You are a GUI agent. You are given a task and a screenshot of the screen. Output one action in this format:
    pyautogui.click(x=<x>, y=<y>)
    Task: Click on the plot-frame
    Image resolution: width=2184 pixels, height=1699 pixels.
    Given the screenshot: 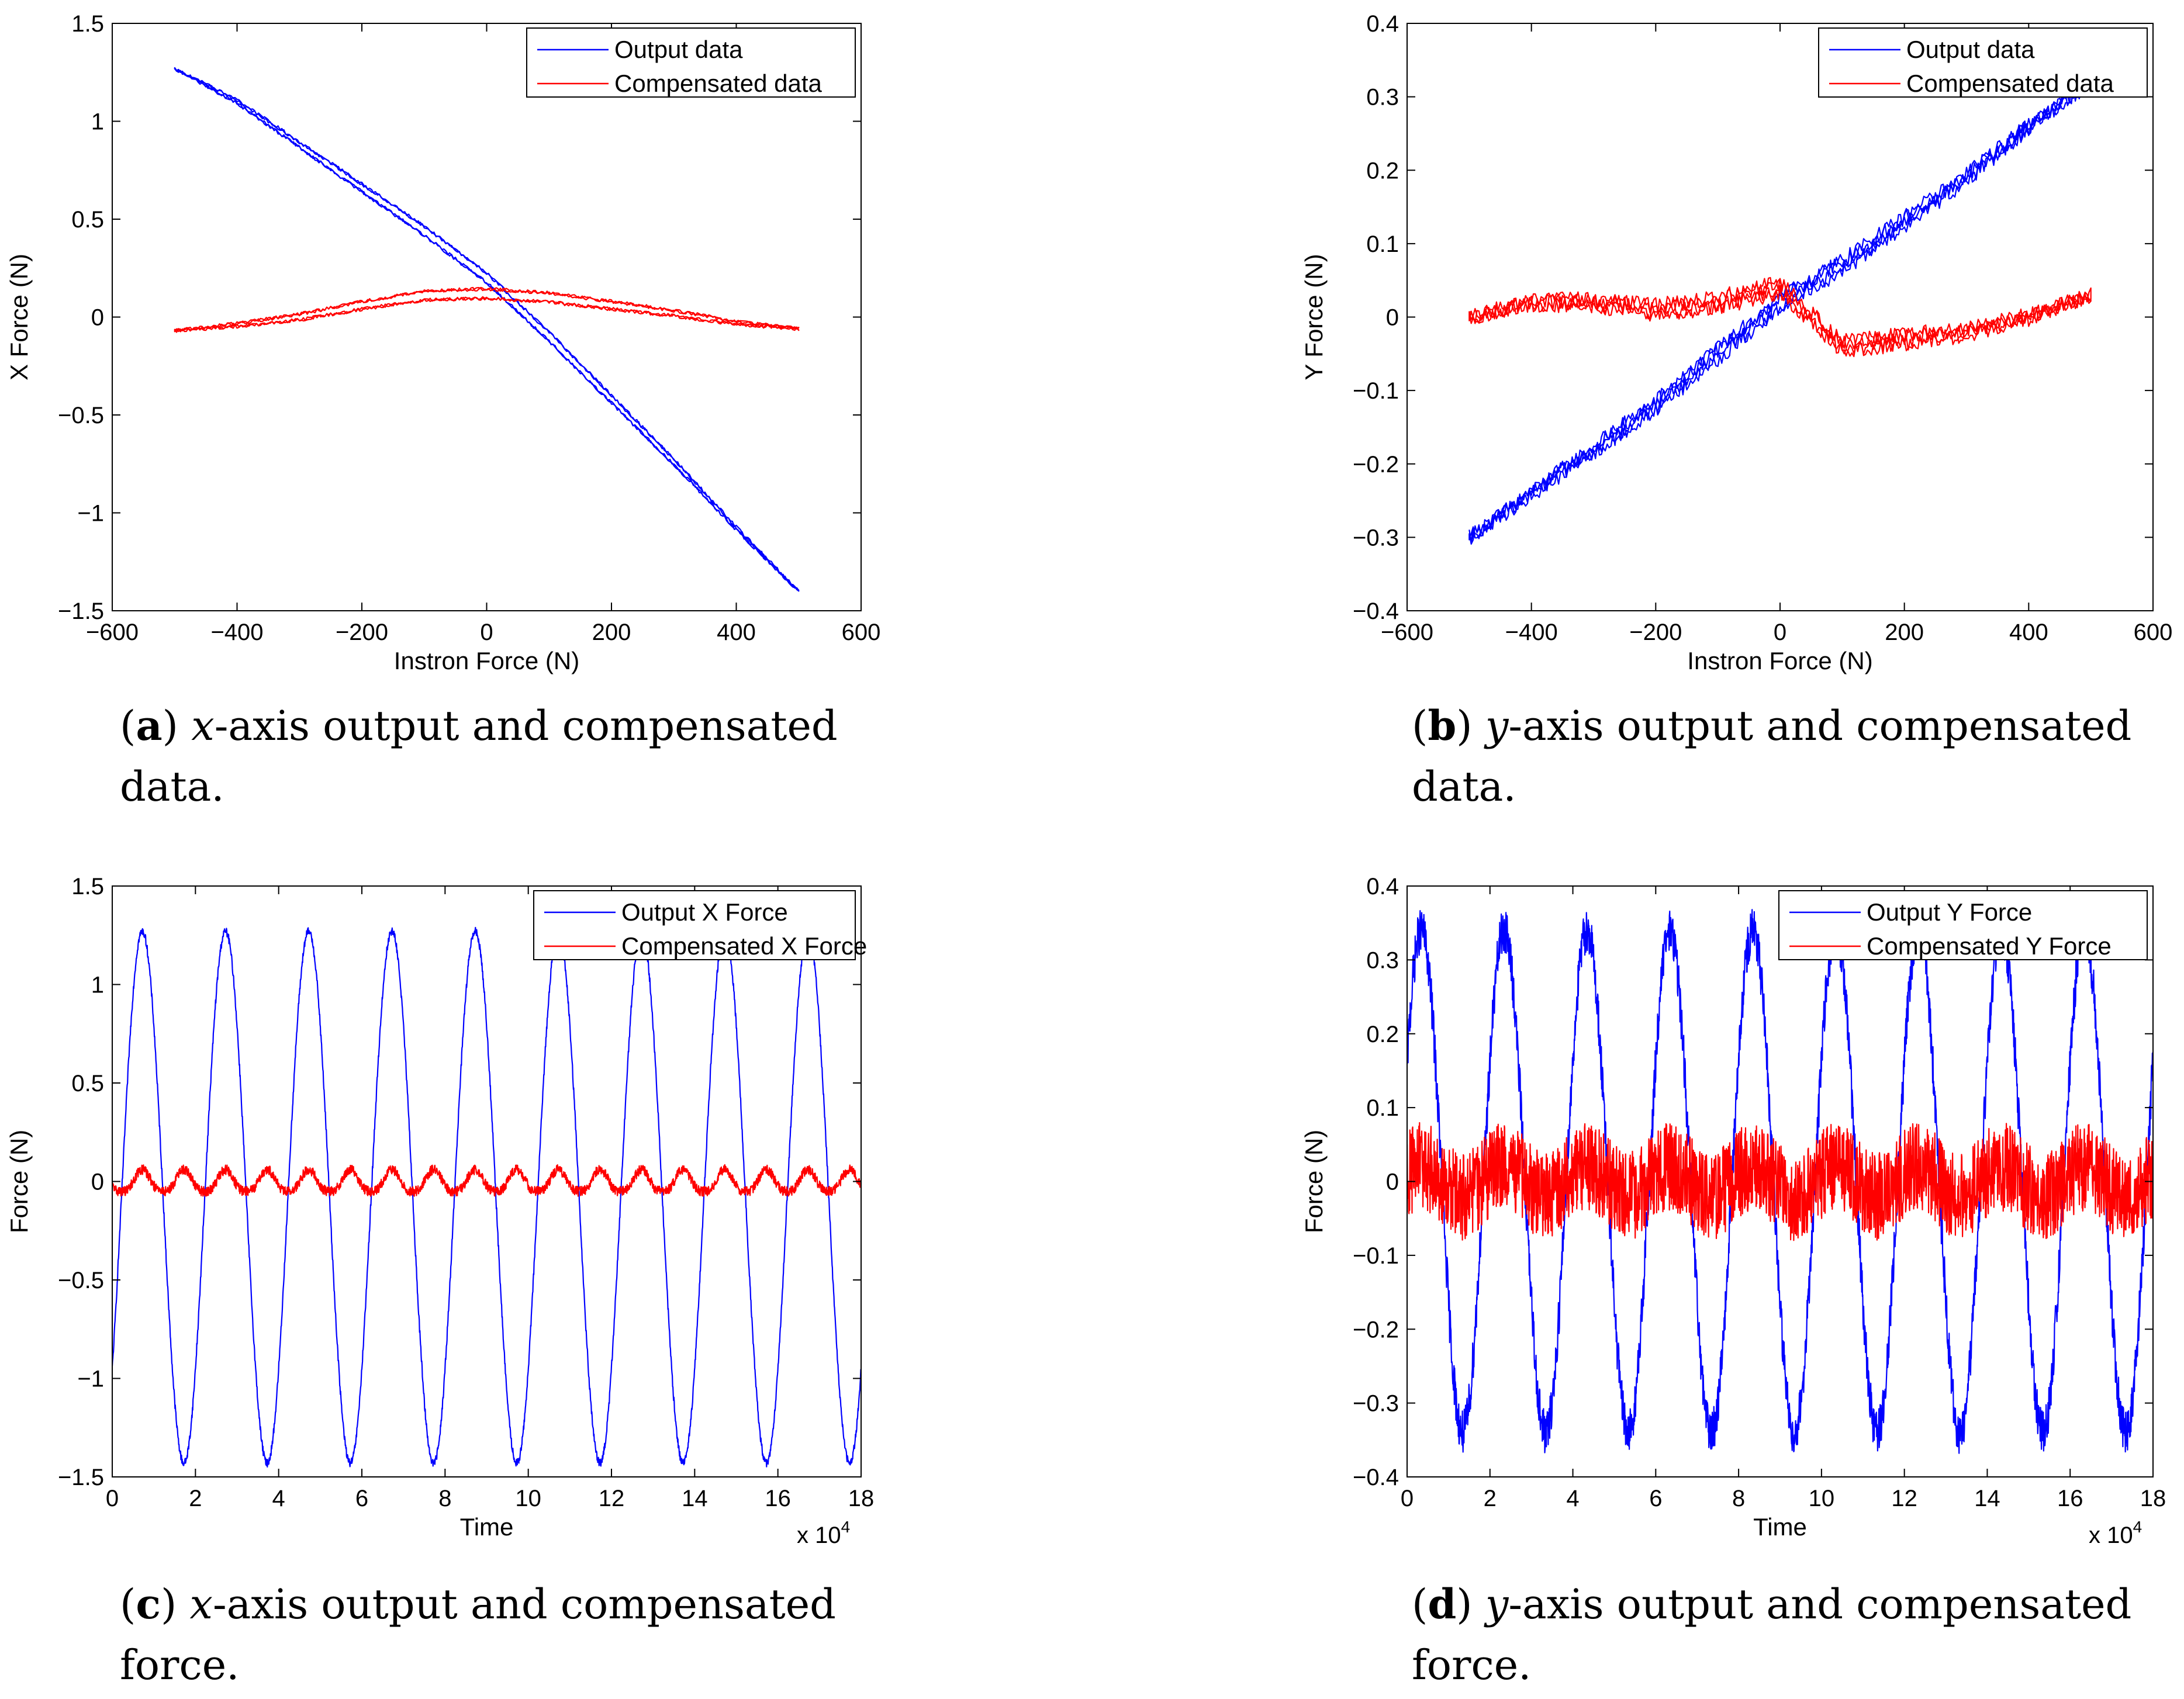 What is the action you would take?
    pyautogui.click(x=487, y=317)
    